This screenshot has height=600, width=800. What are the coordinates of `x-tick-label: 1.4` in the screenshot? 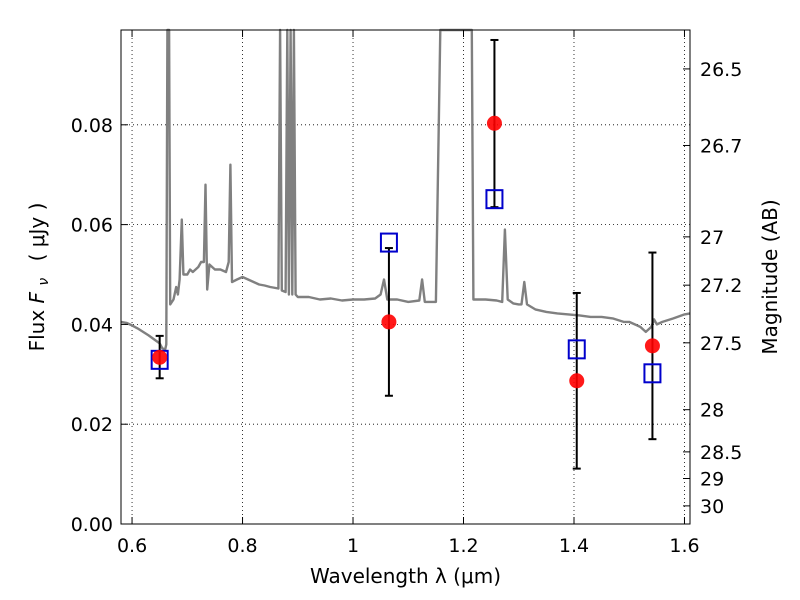 It's located at (574, 546).